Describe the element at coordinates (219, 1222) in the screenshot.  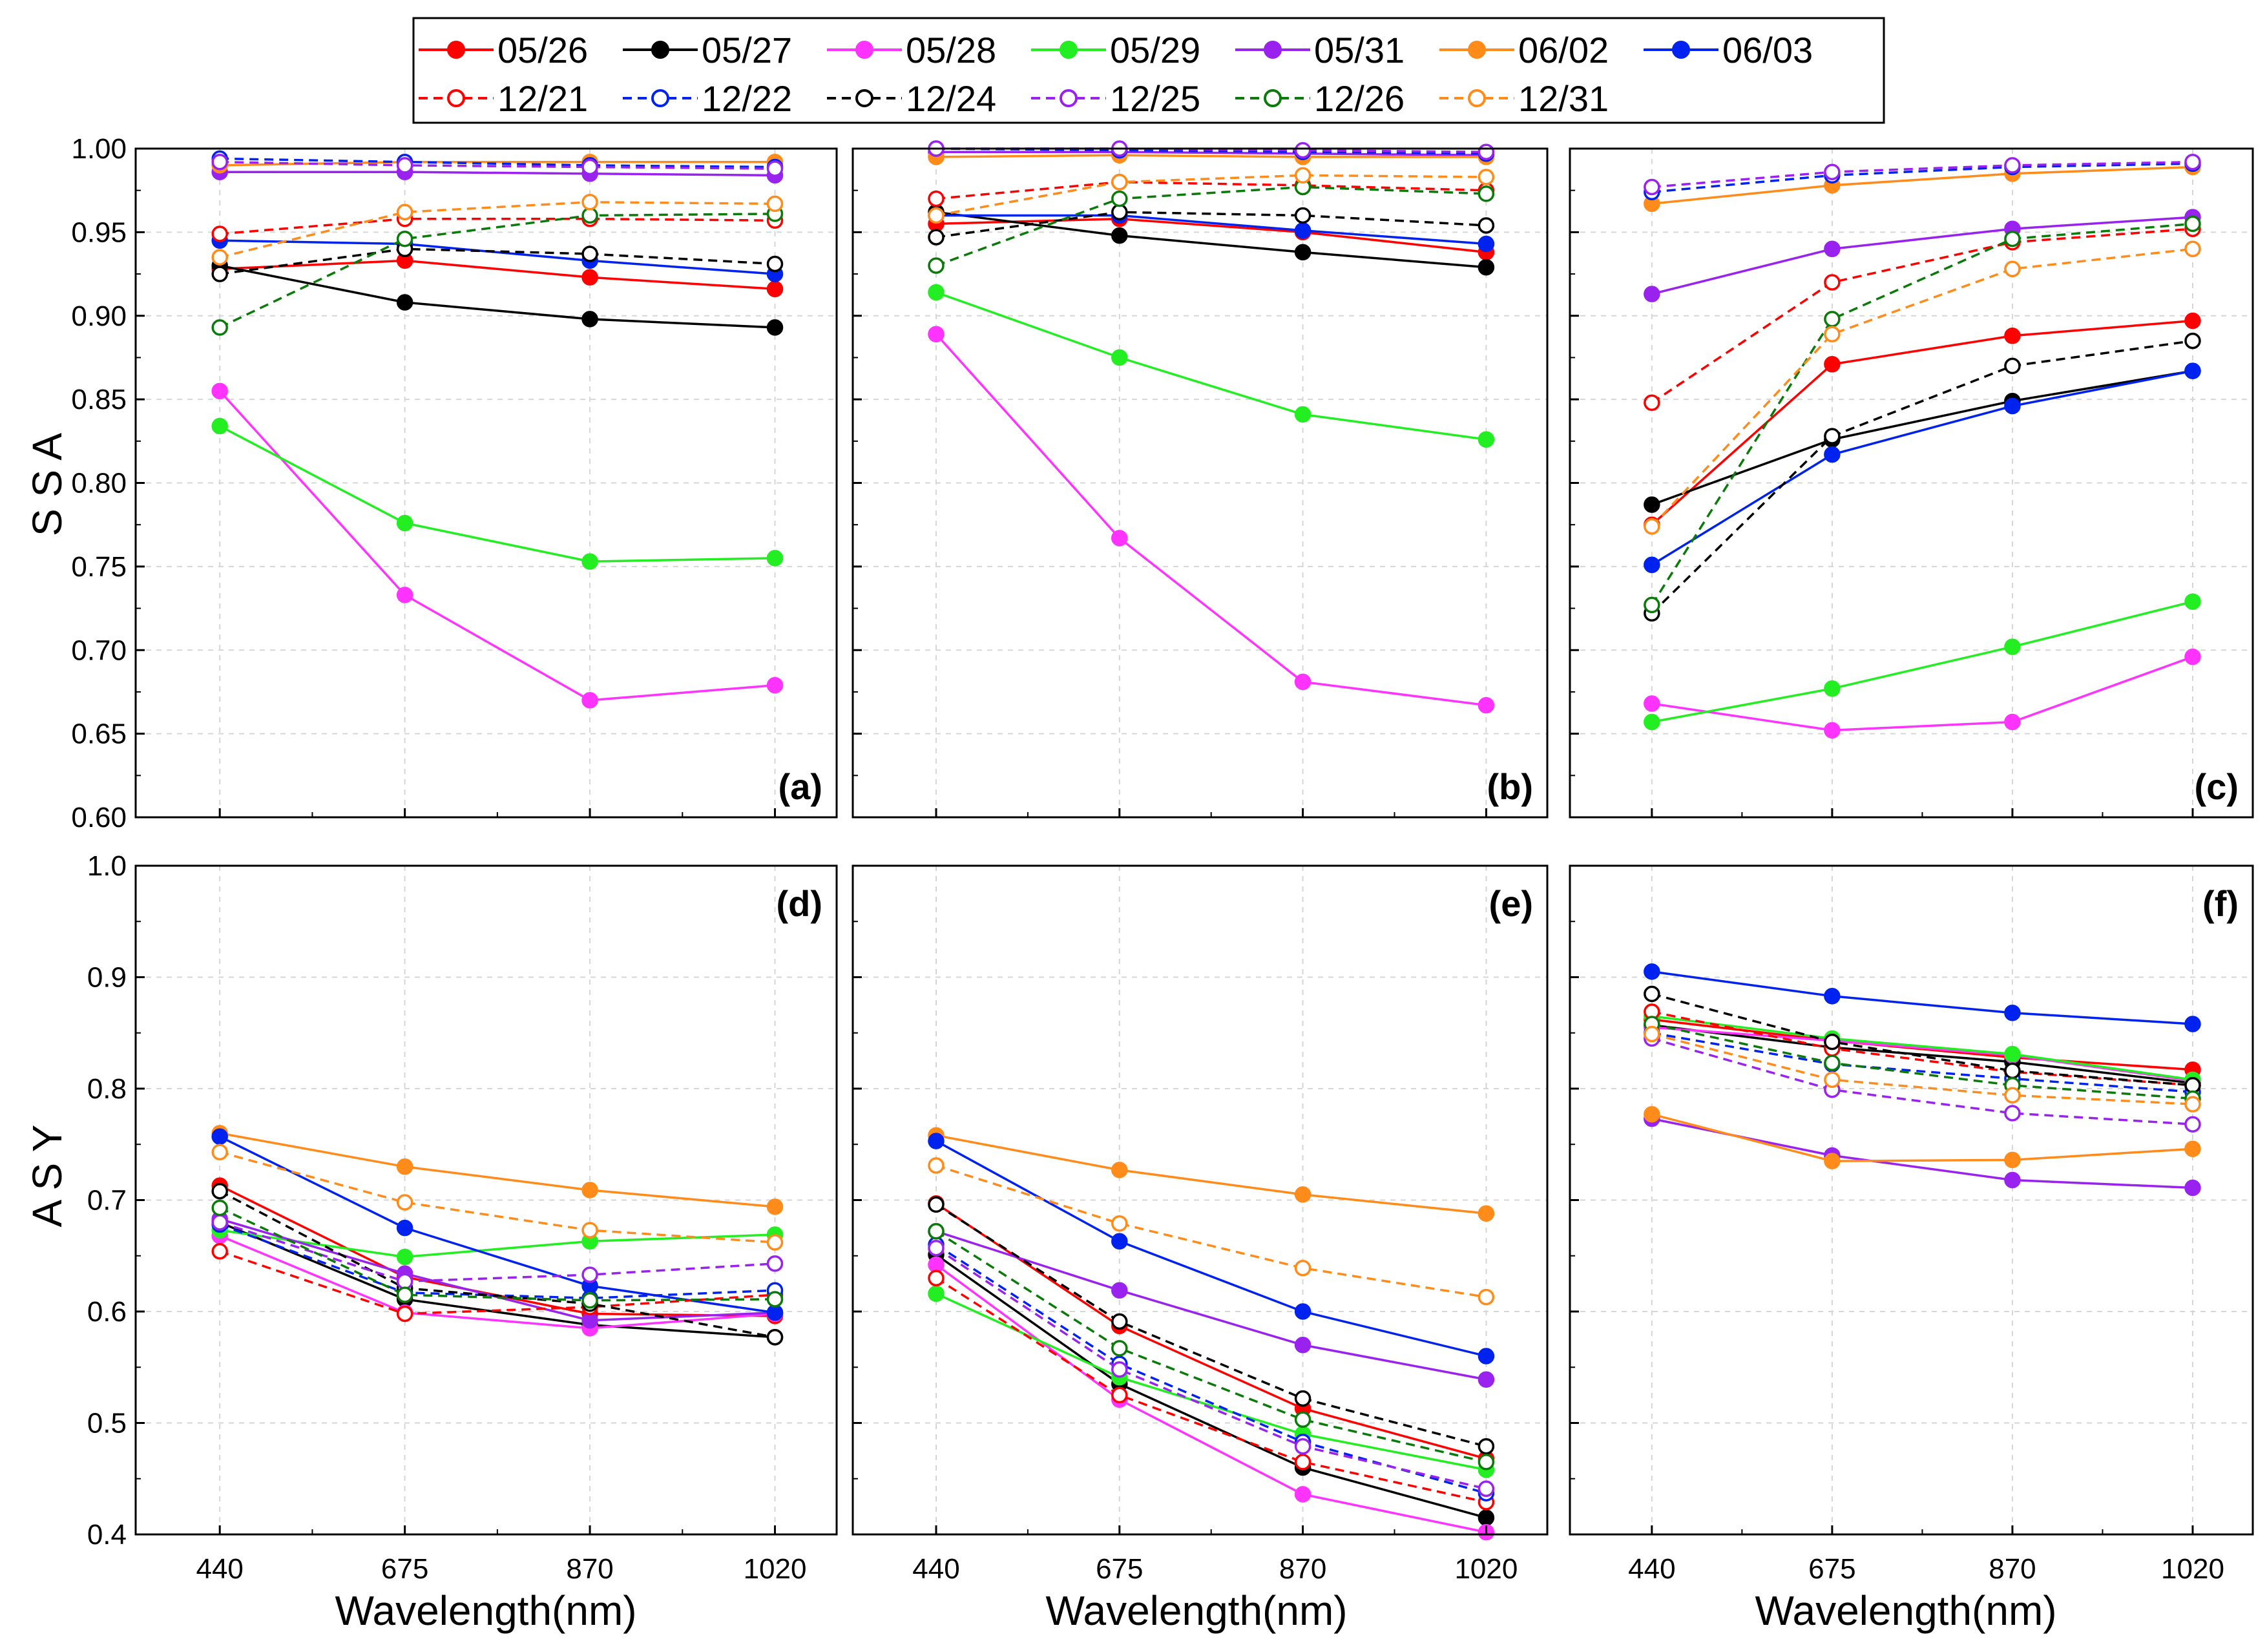
I see `point-d-12/25-440` at that location.